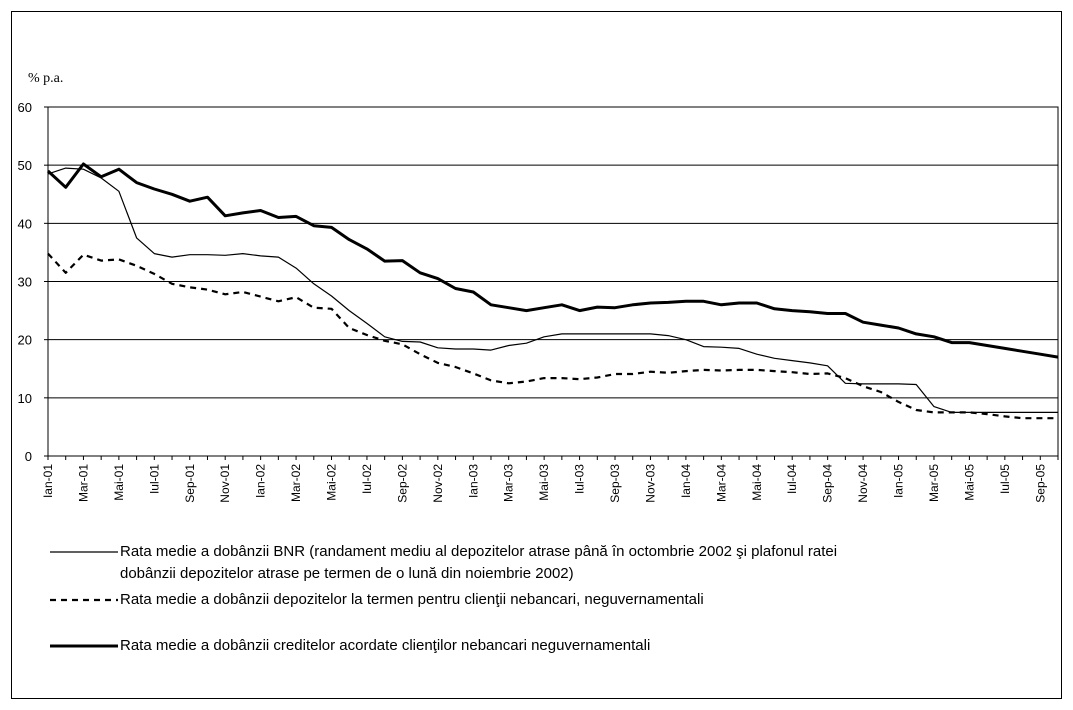  I want to click on y-tick-label-60: 60, so click(25, 107).